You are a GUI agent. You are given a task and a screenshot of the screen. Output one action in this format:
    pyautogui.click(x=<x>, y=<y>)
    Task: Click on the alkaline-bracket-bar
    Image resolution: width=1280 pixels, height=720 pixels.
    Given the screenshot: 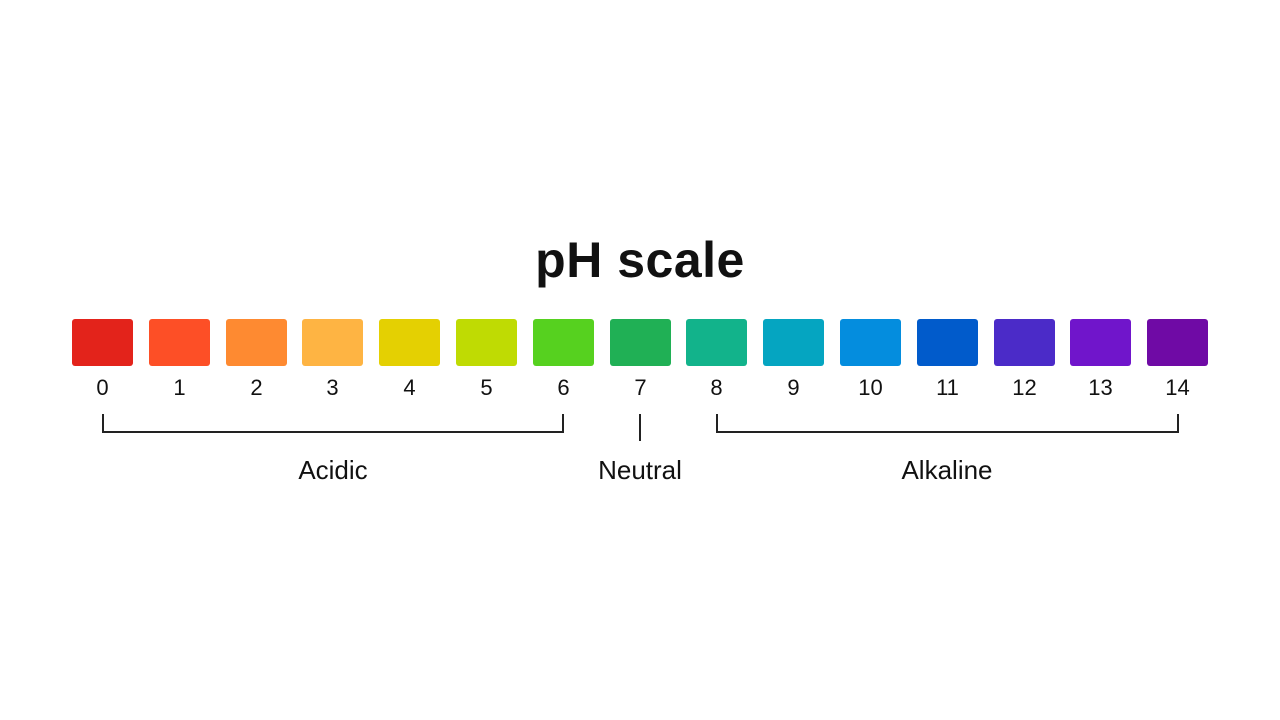 What is the action you would take?
    pyautogui.click(x=947, y=432)
    